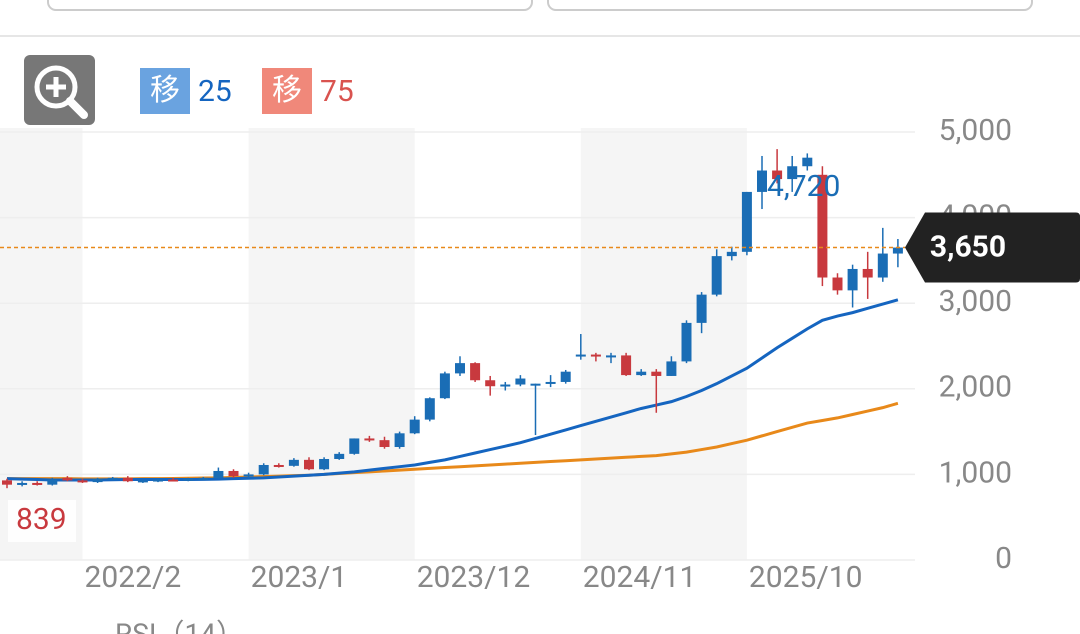  Describe the element at coordinates (56, 87) in the screenshot. I see `zoom-lens` at that location.